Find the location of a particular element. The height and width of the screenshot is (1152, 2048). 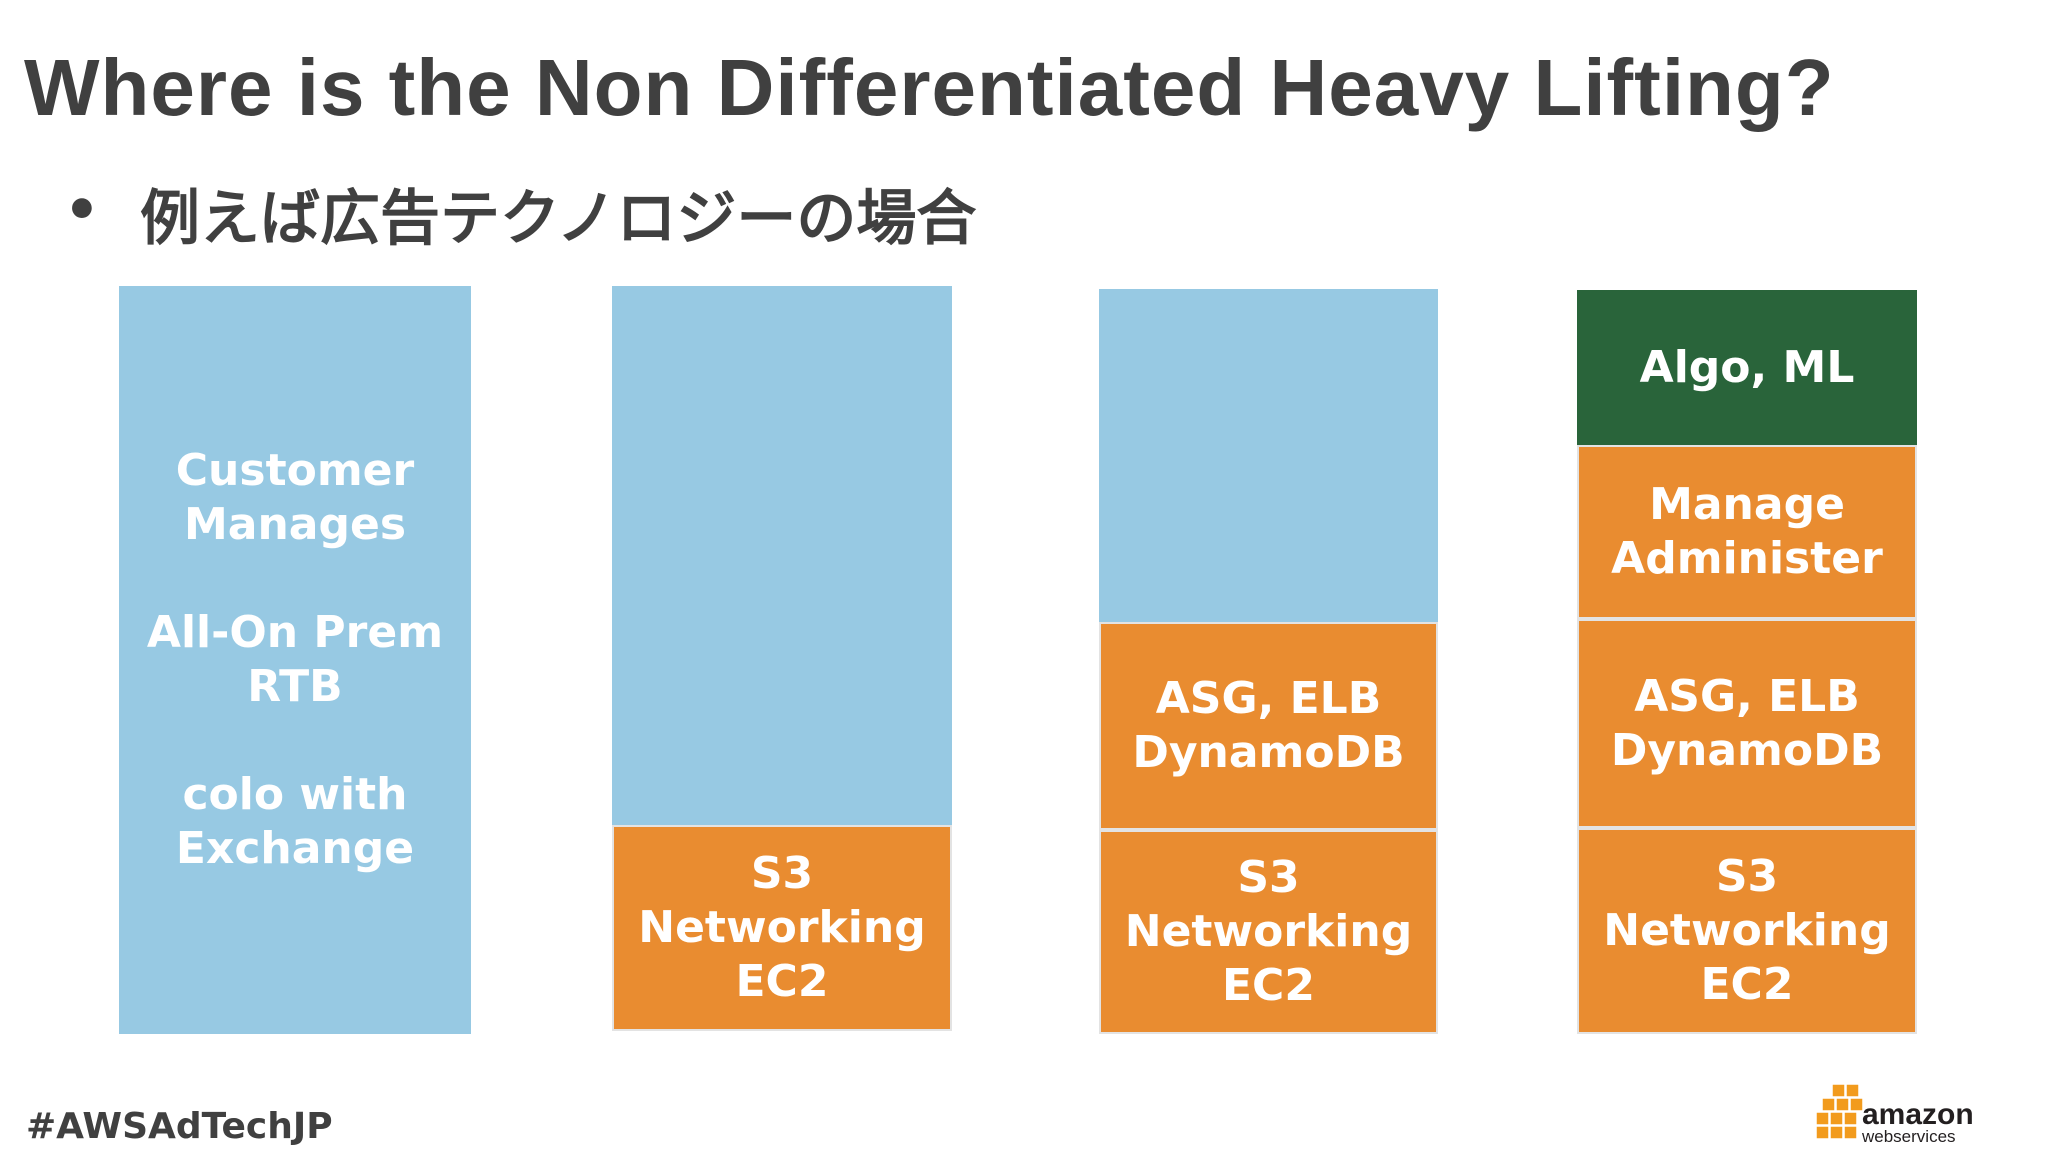

aws-logo: amazon webservices is located at coordinates (1894, 1114).